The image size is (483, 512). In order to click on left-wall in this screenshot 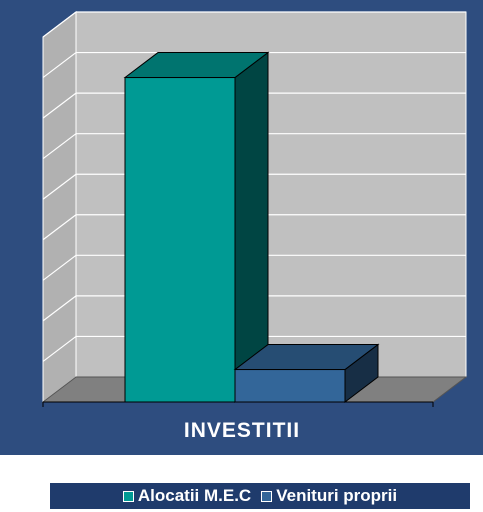, I will do `click(59, 207)`.